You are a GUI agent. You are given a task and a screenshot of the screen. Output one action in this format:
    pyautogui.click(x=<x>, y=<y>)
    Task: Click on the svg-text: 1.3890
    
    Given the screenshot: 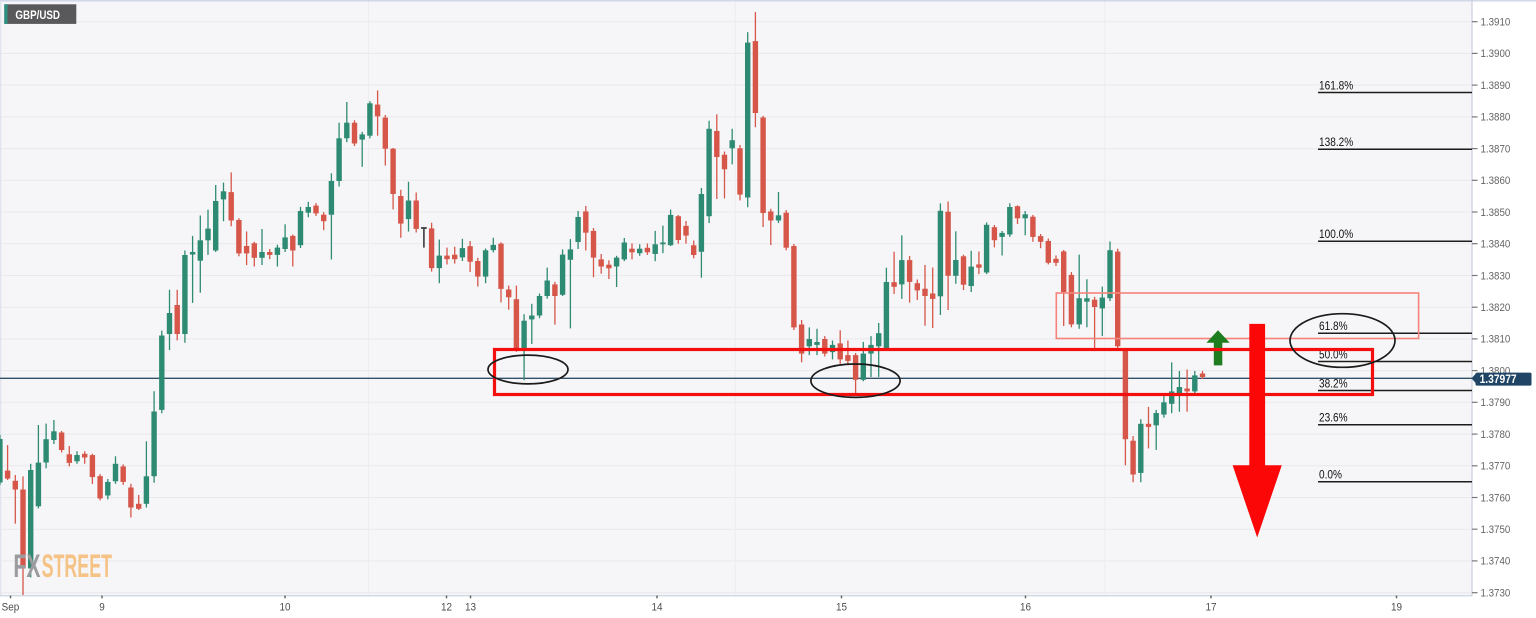 What is the action you would take?
    pyautogui.click(x=1496, y=86)
    